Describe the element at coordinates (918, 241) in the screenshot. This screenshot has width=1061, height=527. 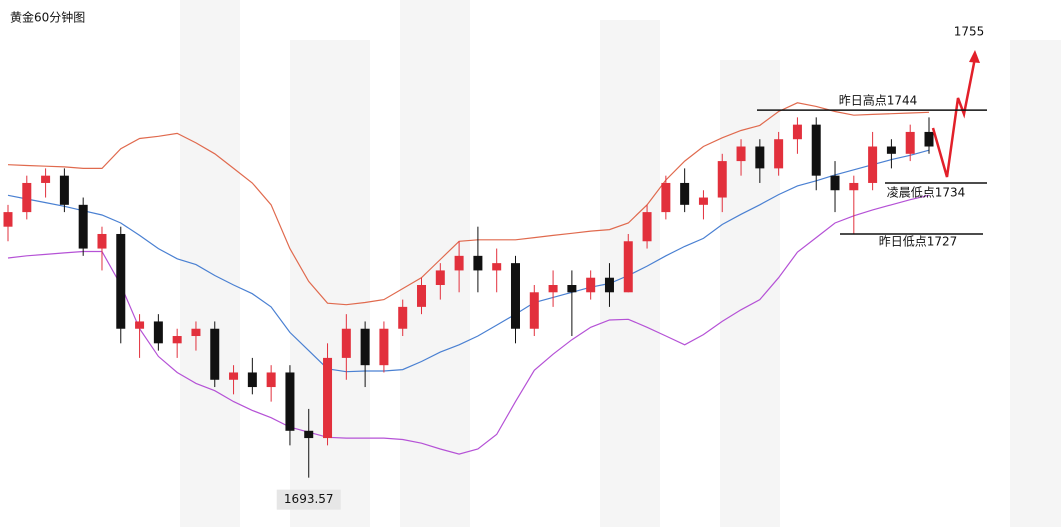
I see `level-label: 昨日低点1727` at that location.